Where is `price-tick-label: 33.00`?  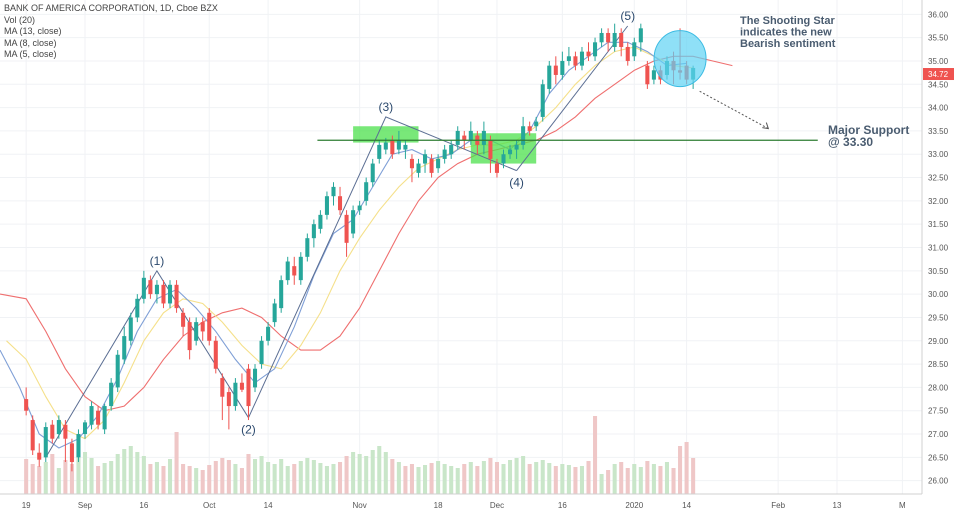
price-tick-label: 33.00 is located at coordinates (938, 154).